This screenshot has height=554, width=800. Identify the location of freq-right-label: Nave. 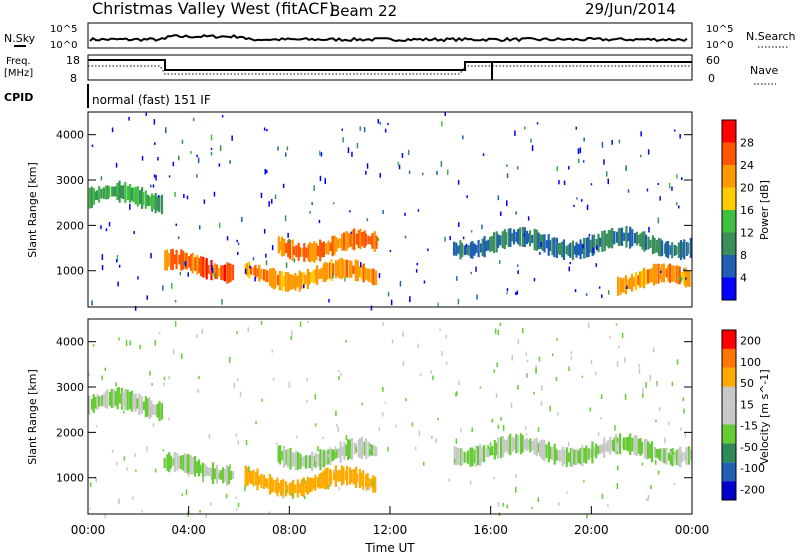
(764, 70).